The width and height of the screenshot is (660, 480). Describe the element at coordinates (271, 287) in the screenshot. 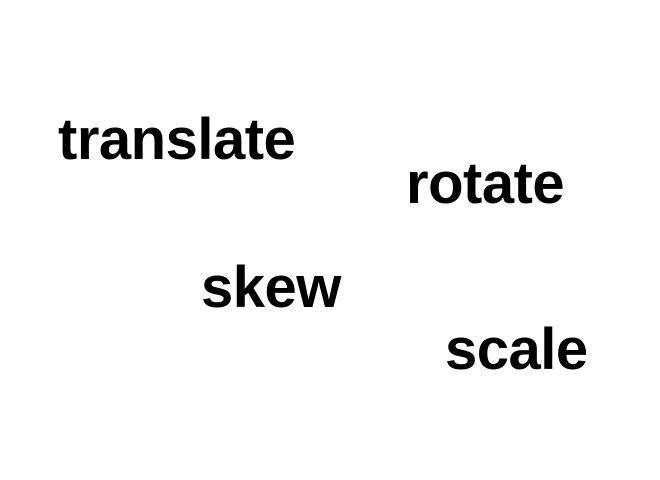

I see `word-skew: skew` at that location.